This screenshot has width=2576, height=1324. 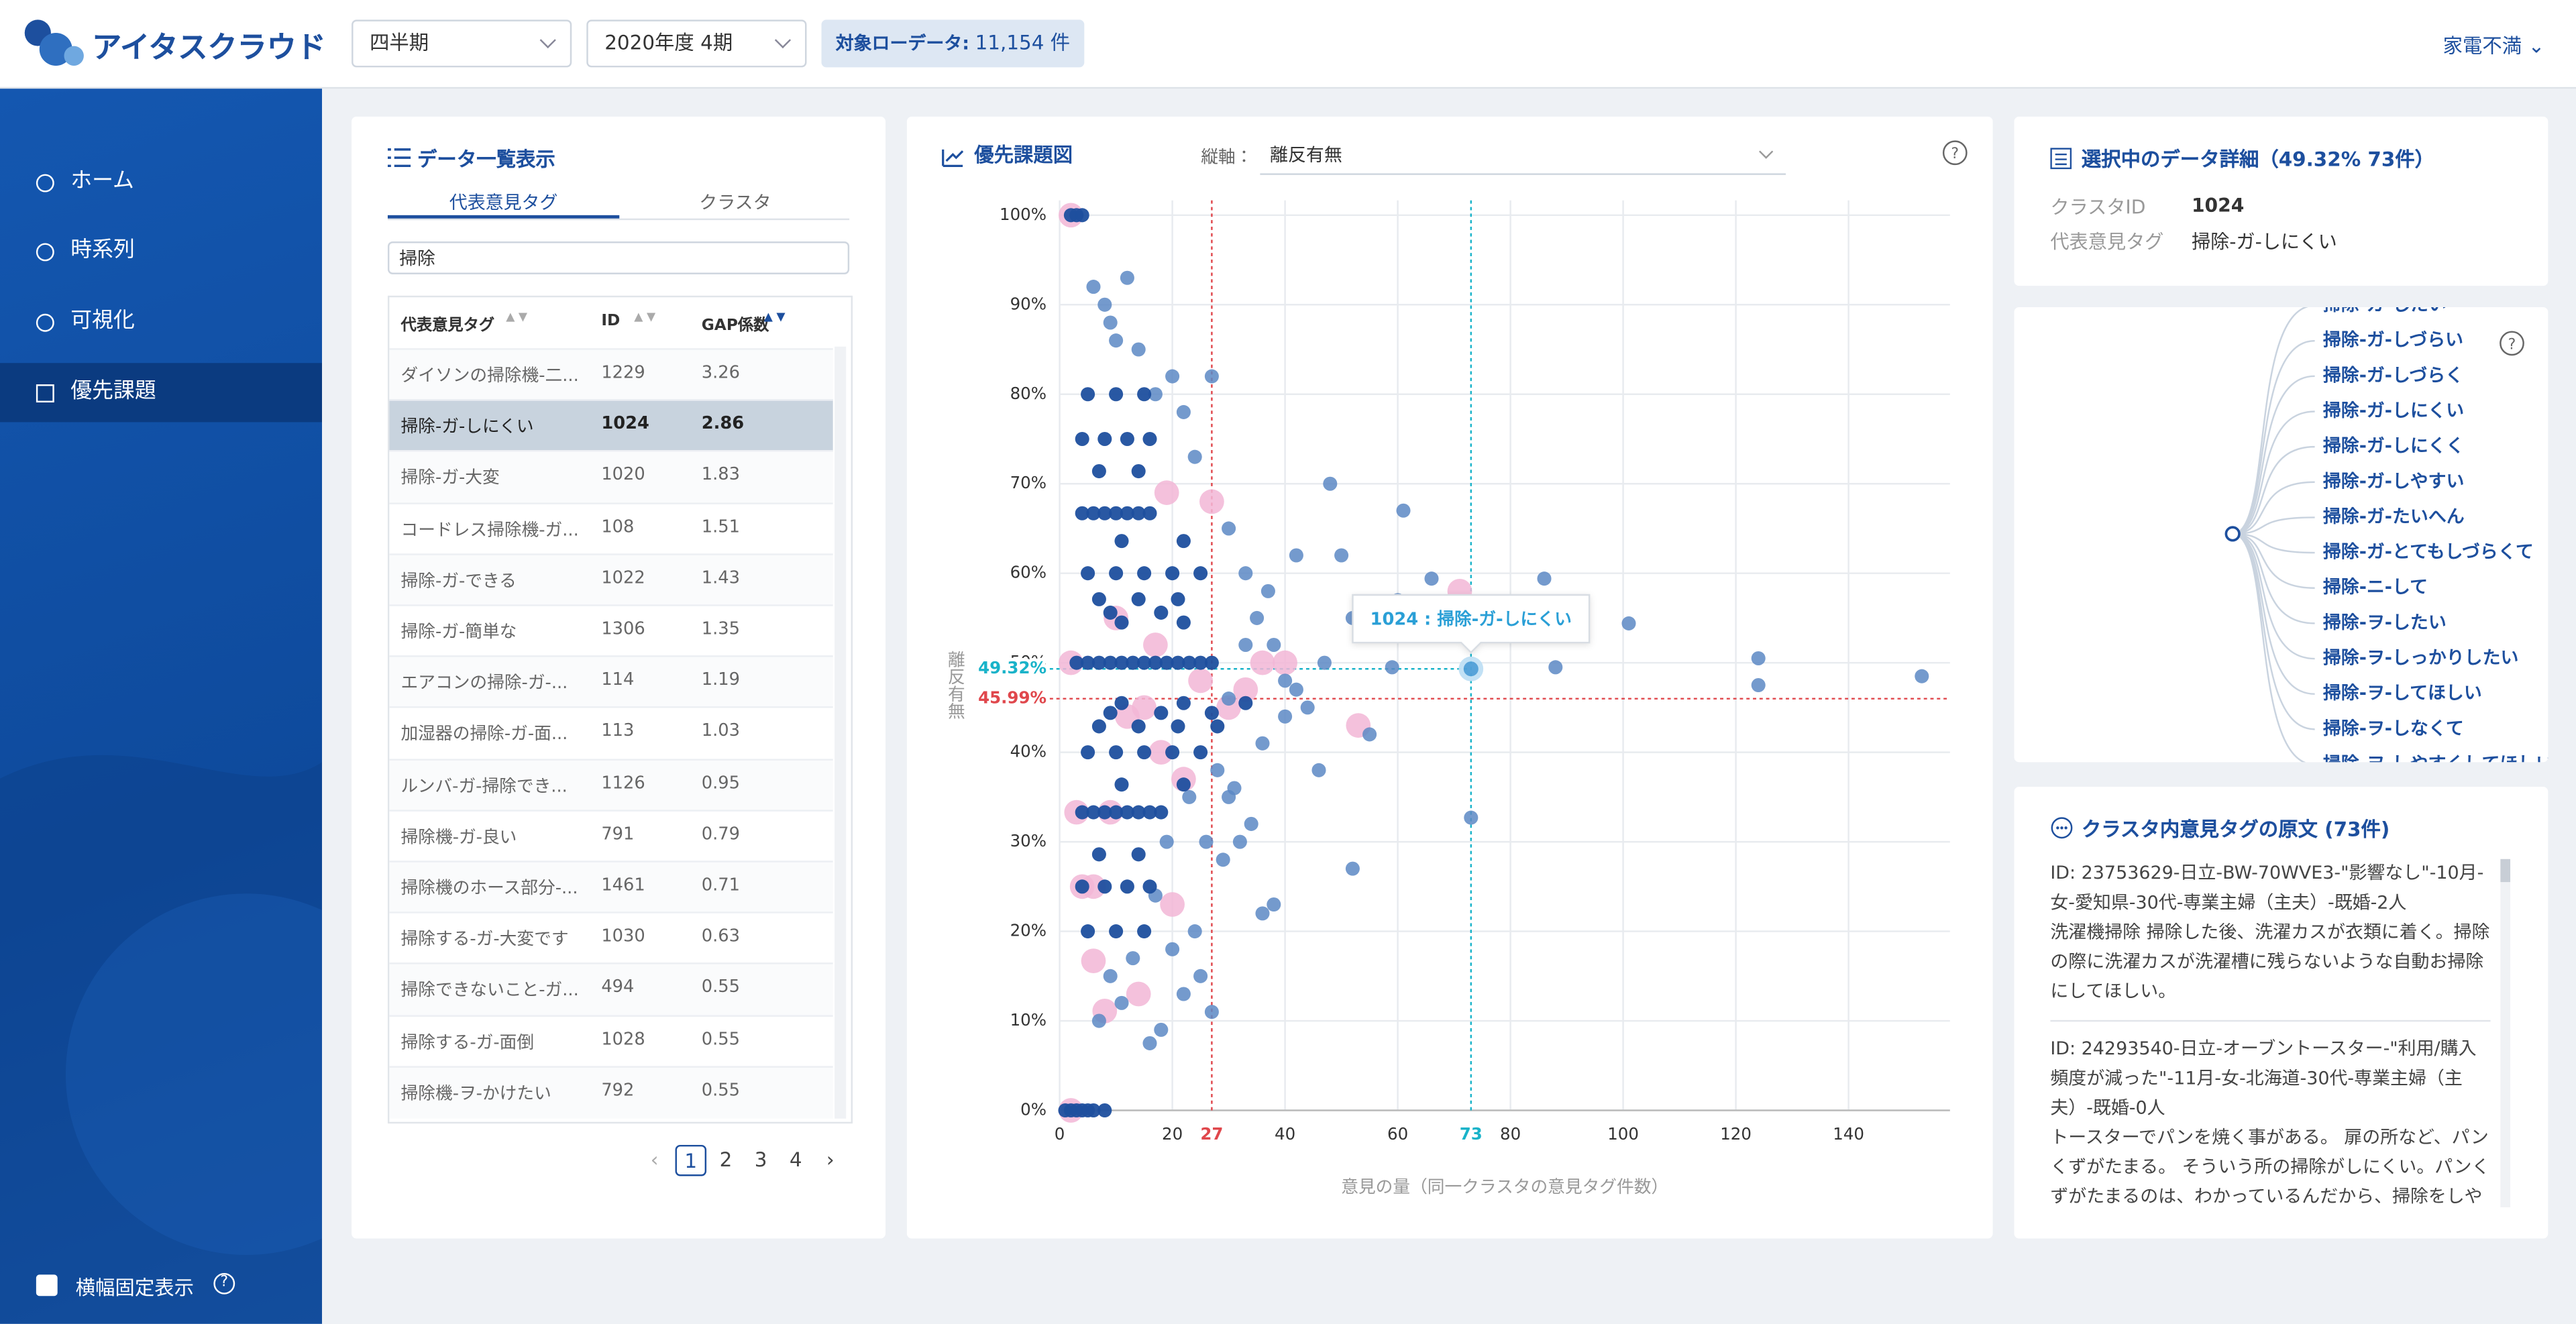 What do you see at coordinates (618, 257) in the screenshot?
I see `search-input: 掃除` at bounding box center [618, 257].